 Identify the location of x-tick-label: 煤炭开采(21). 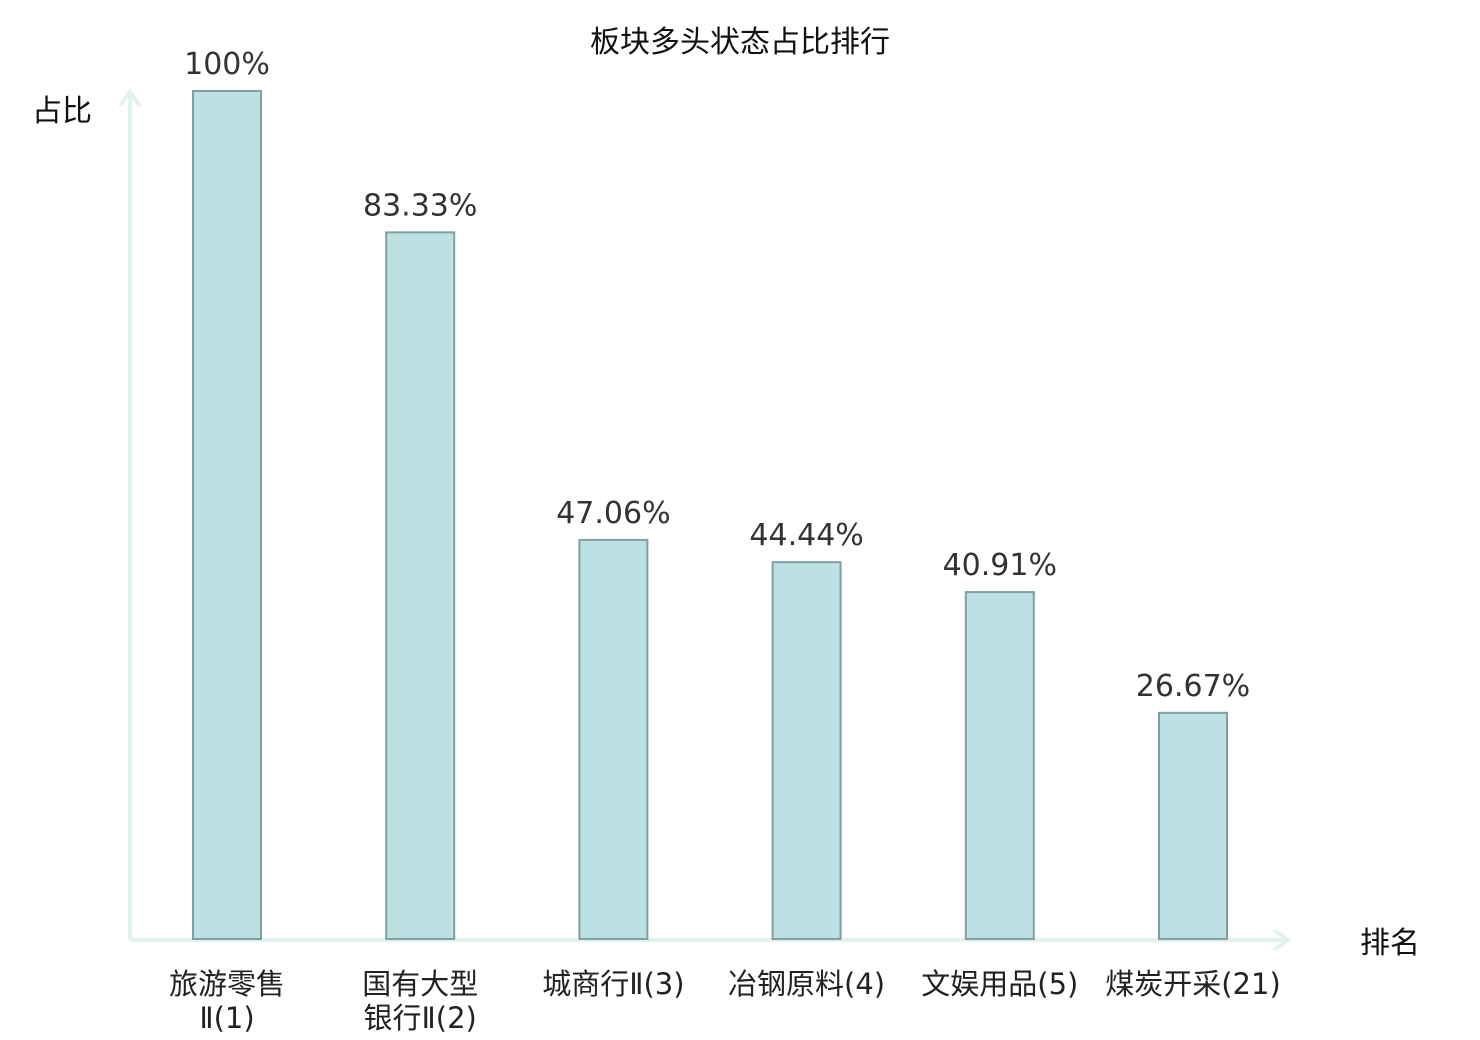
(1193, 984).